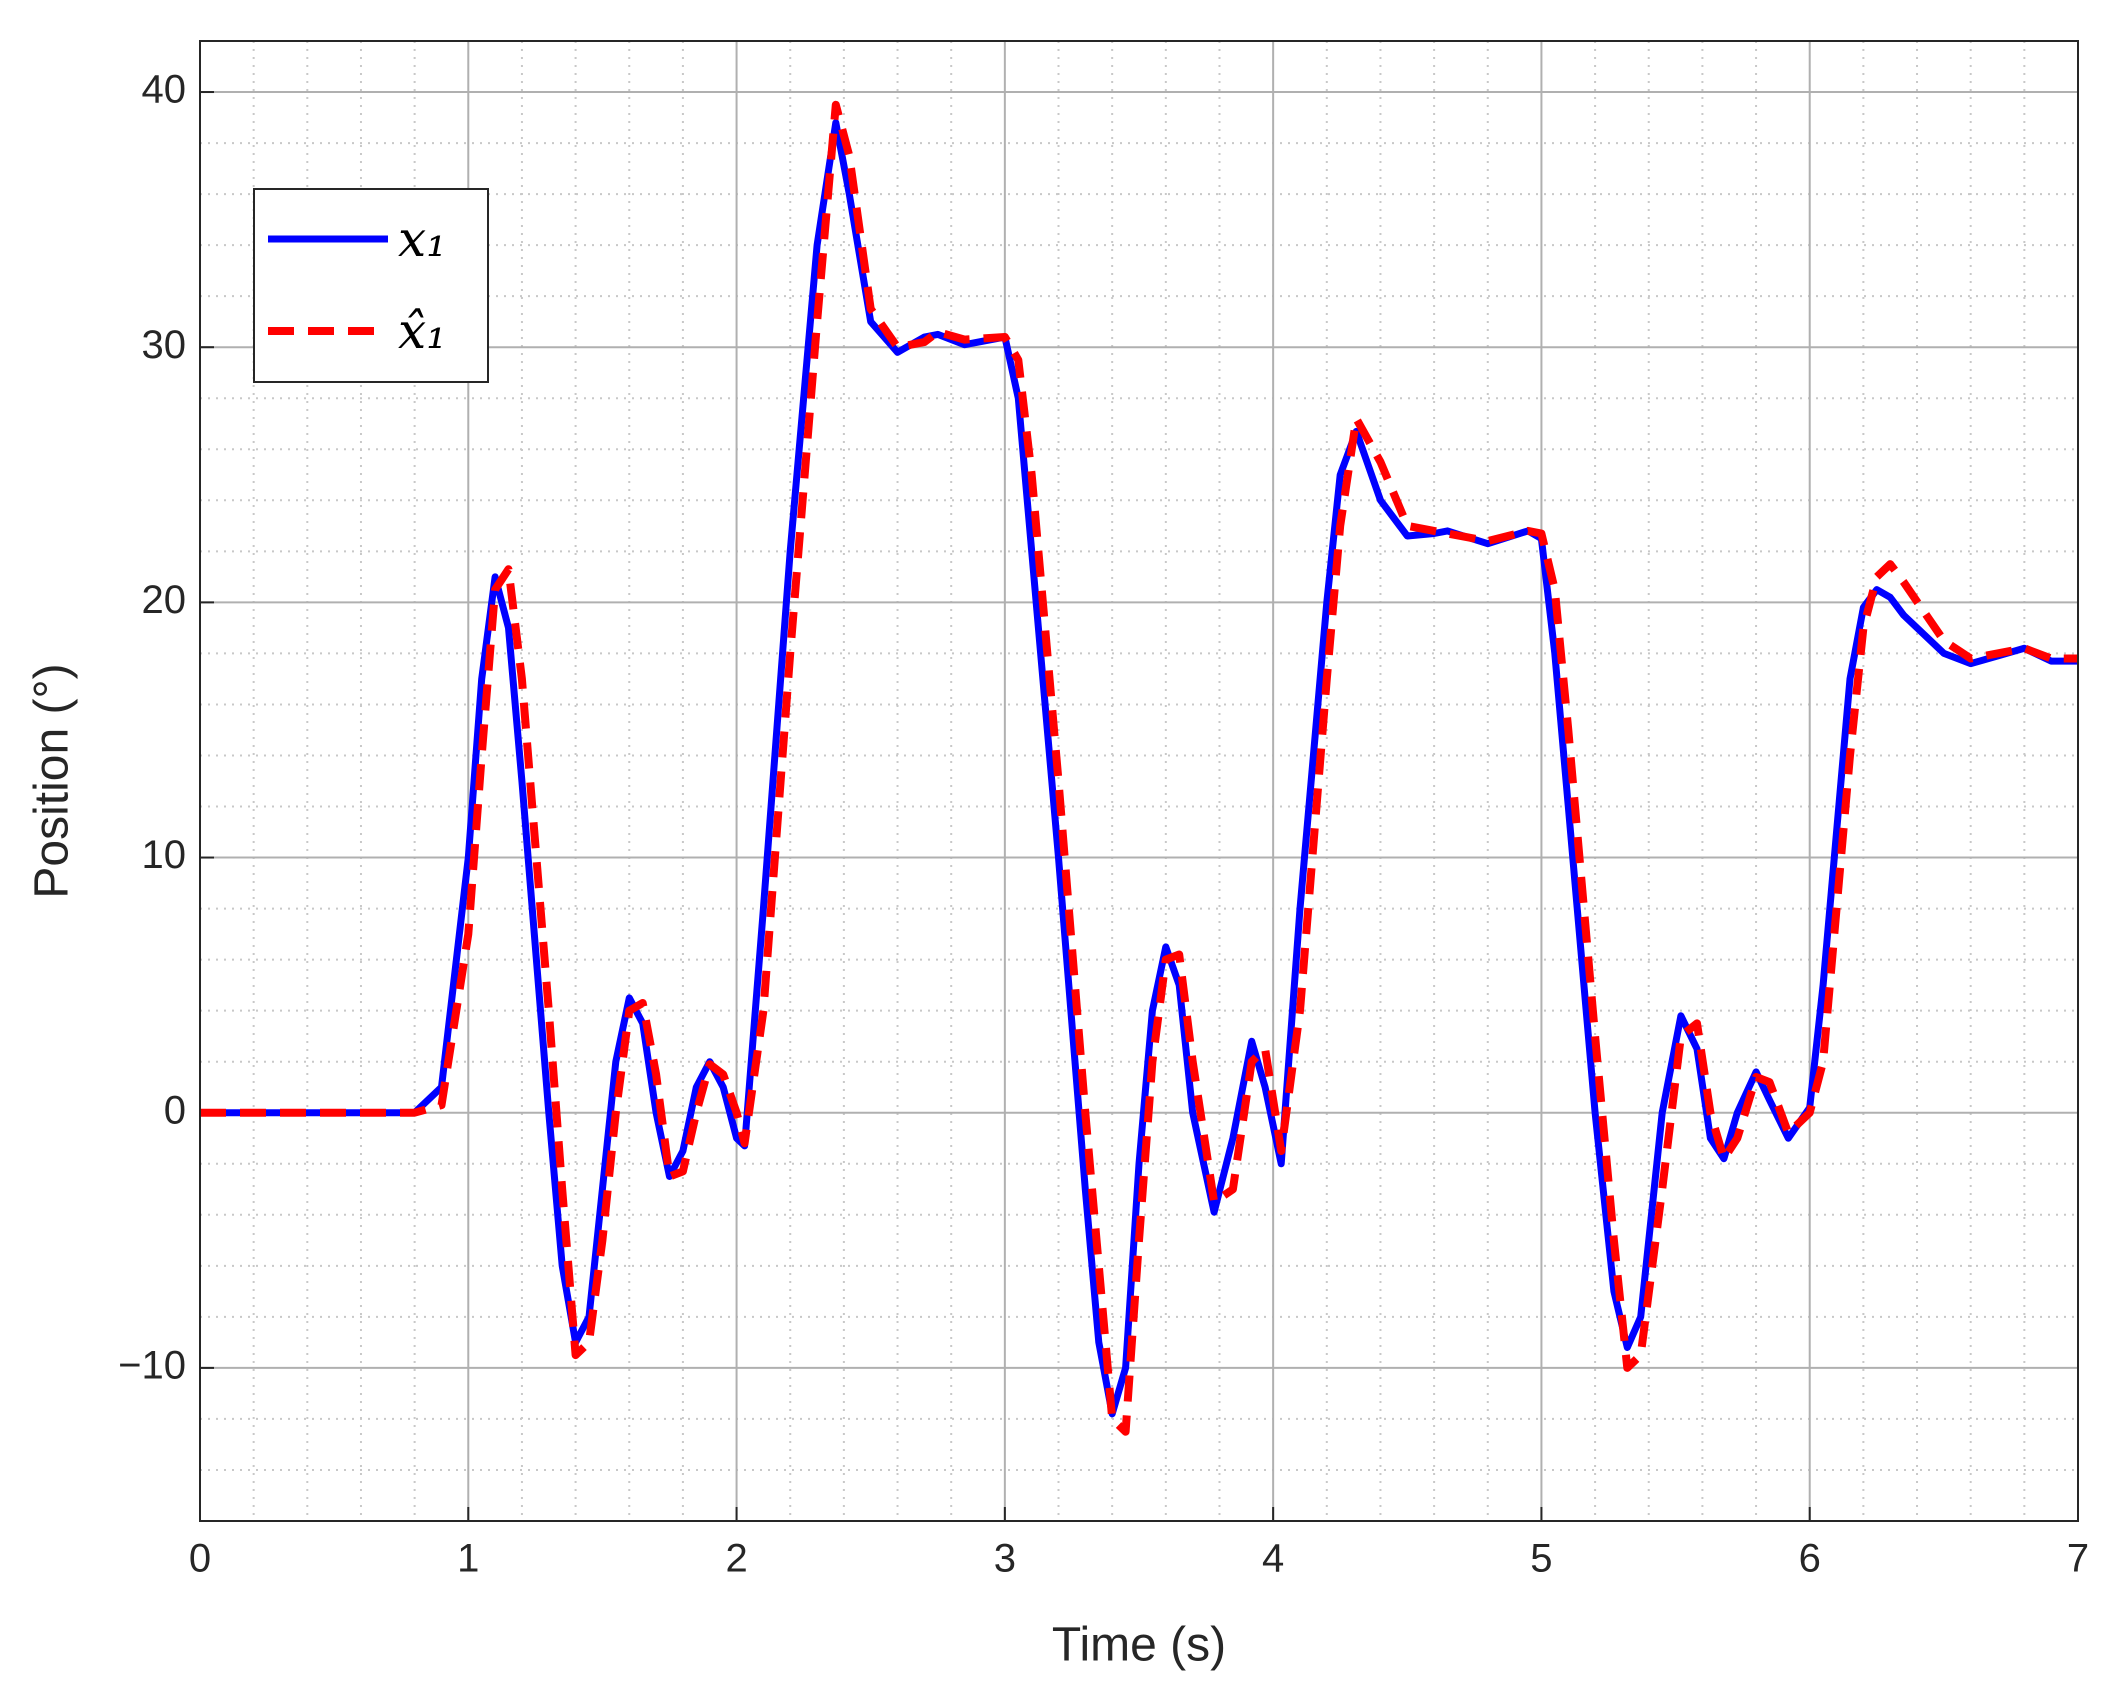  Describe the element at coordinates (164, 855) in the screenshot. I see `y-tick-label: 10` at that location.